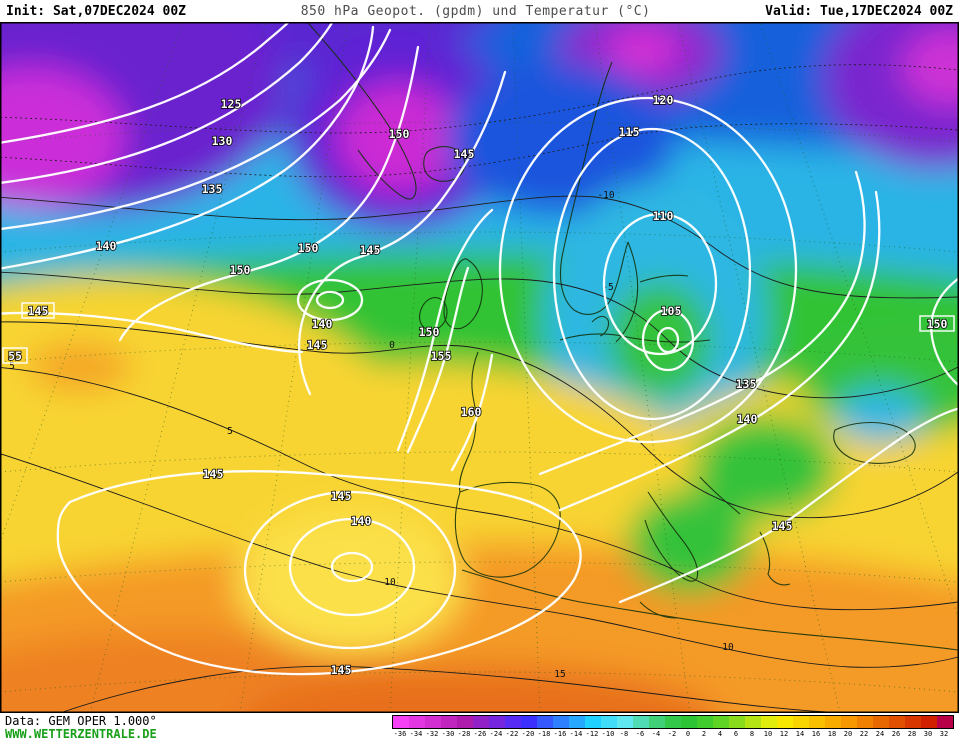  What do you see at coordinates (848, 734) in the screenshot?
I see `legend-tick: 20` at bounding box center [848, 734].